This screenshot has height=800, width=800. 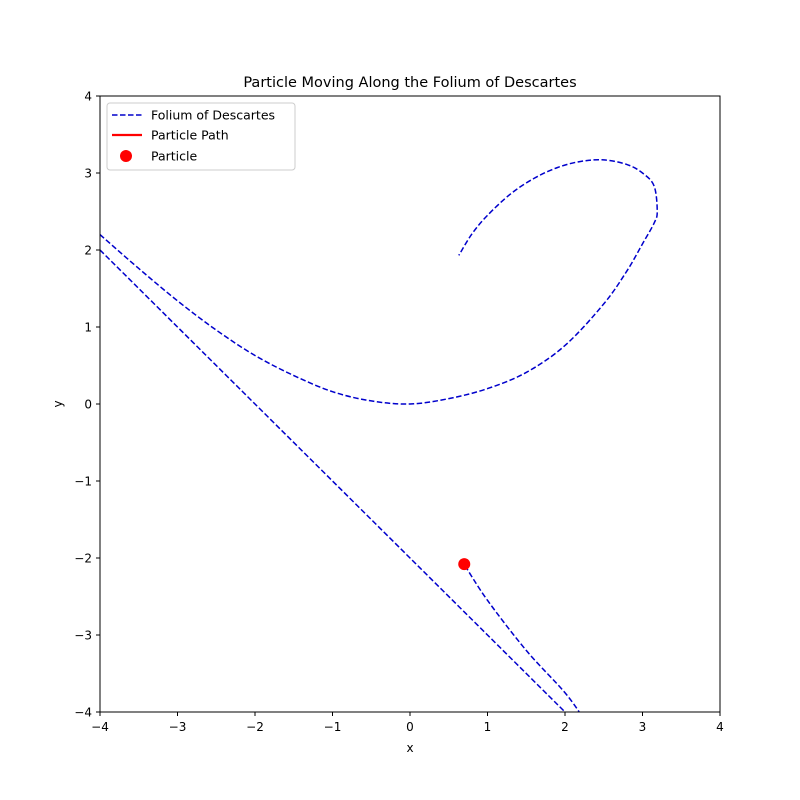 What do you see at coordinates (522, 638) in the screenshot?
I see `folium-curve-segment` at bounding box center [522, 638].